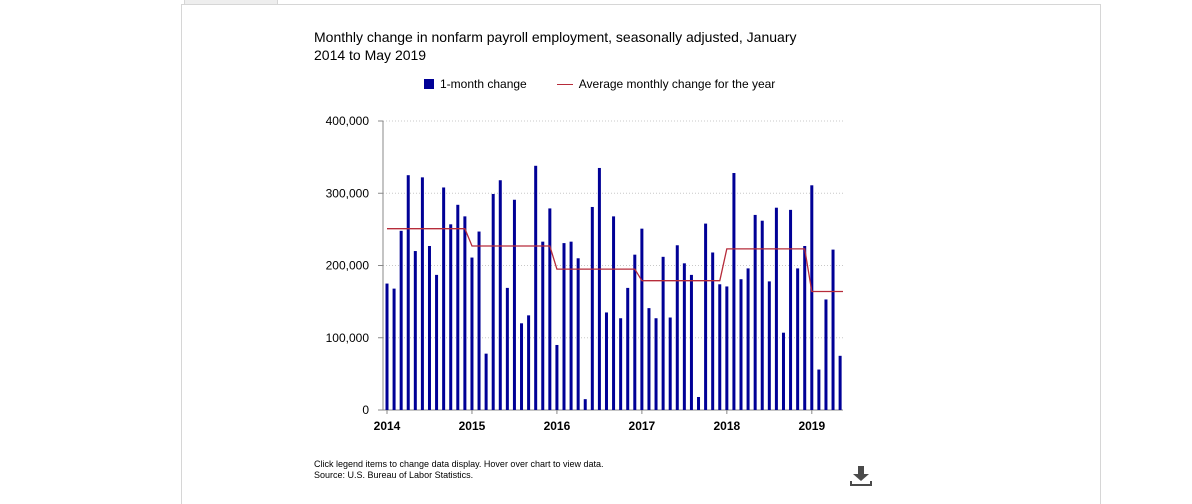 Image resolution: width=1192 pixels, height=504 pixels. Describe the element at coordinates (726, 426) in the screenshot. I see `x-tick-label: 2018` at that location.